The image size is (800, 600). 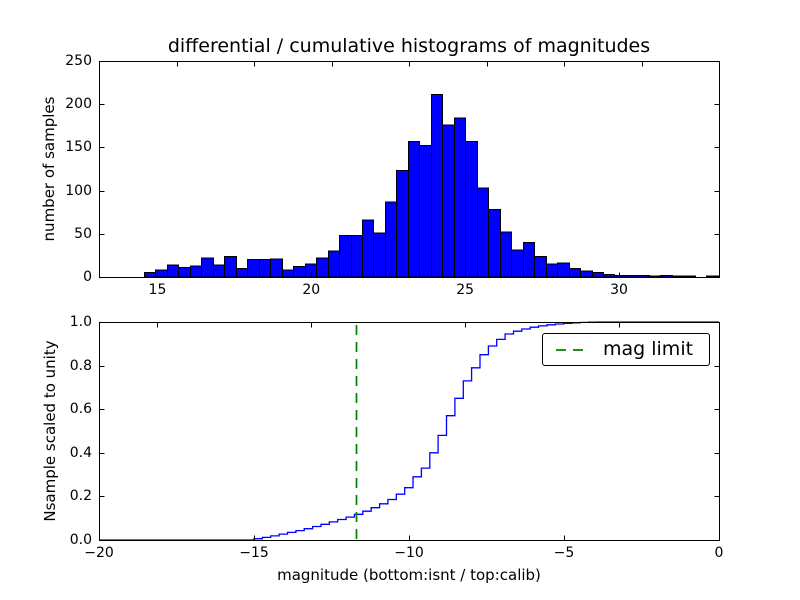 I want to click on mag-limit-dash-sample-icon, so click(x=571, y=349).